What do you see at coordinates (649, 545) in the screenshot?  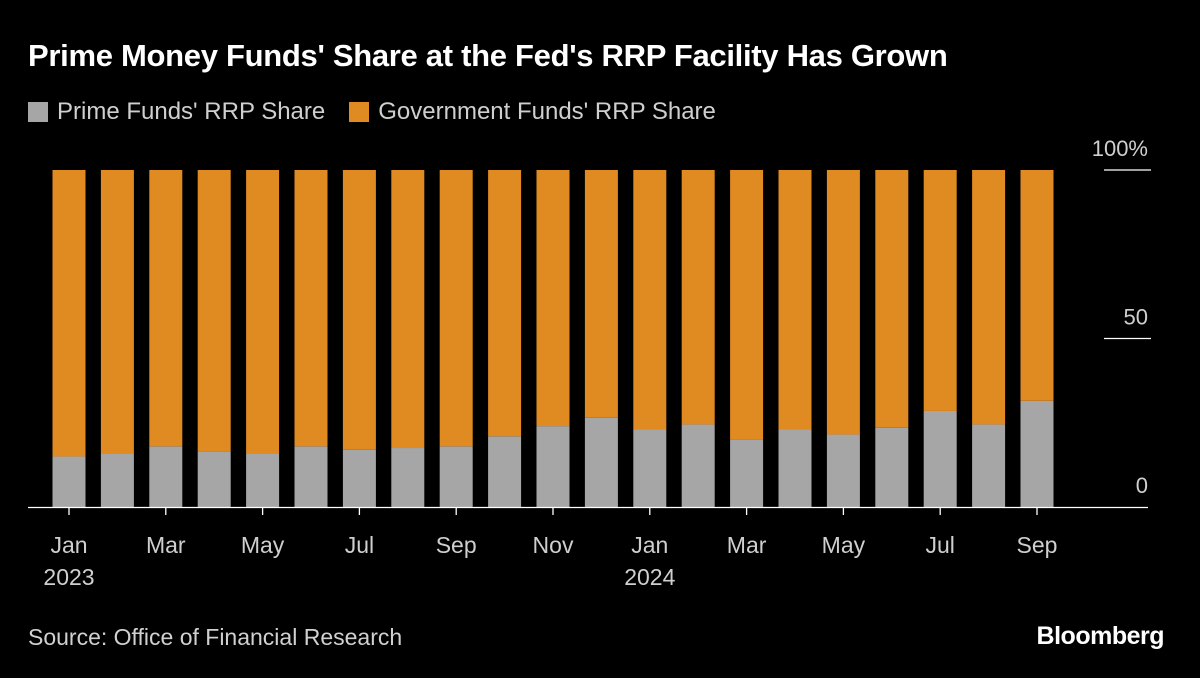 I see `x-tick-label-12: Jan` at bounding box center [649, 545].